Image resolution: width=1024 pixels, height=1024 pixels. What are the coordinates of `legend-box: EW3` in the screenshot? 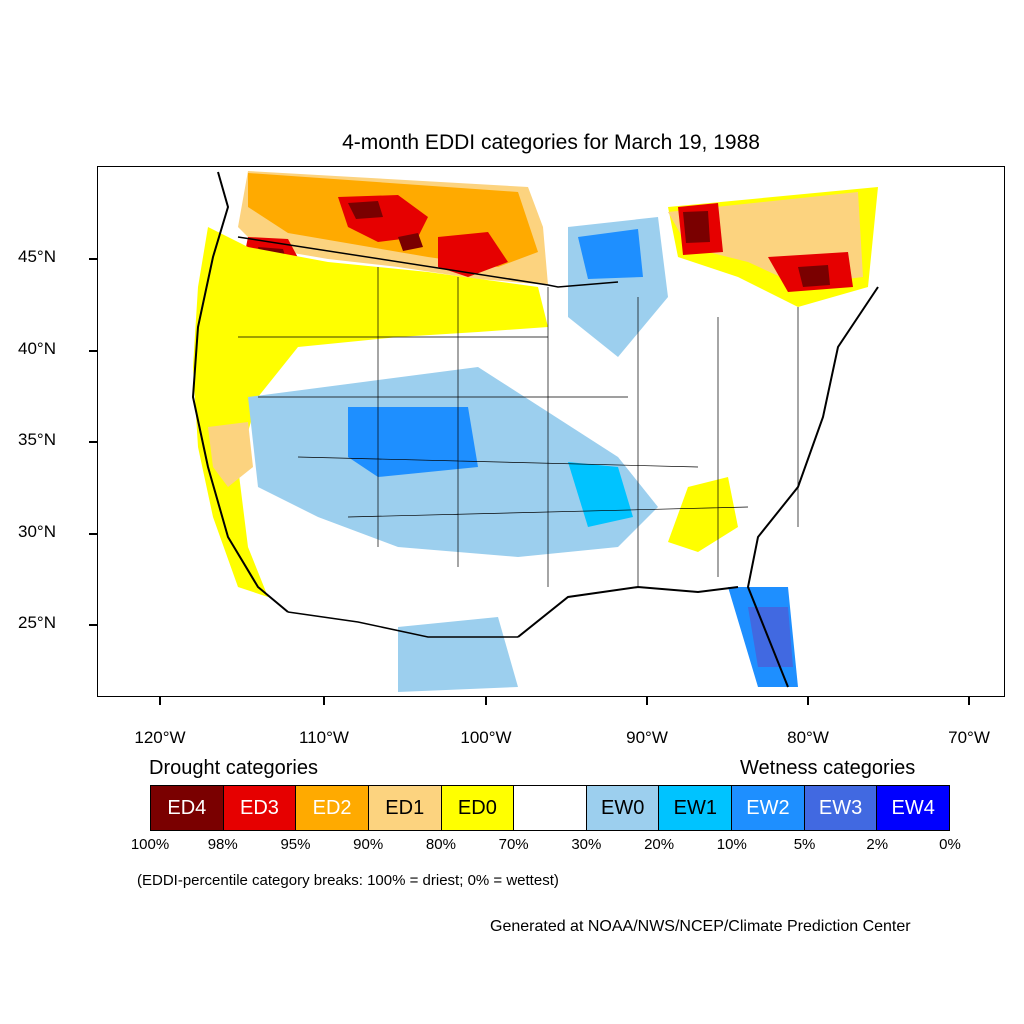 It's located at (841, 808).